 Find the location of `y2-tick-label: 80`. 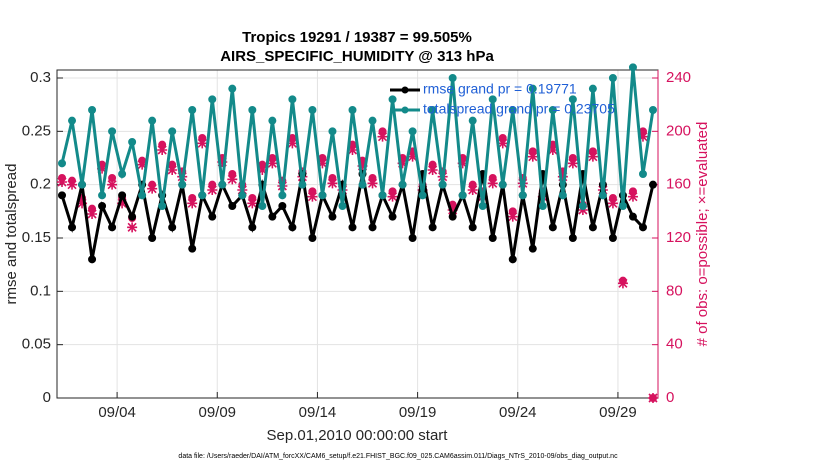

y2-tick-label: 80 is located at coordinates (674, 290).